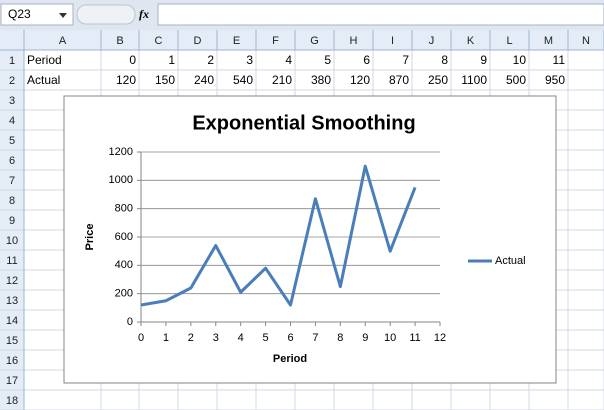 Image resolution: width=604 pixels, height=410 pixels. What do you see at coordinates (12, 401) in the screenshot?
I see `row-header: 18` at bounding box center [12, 401].